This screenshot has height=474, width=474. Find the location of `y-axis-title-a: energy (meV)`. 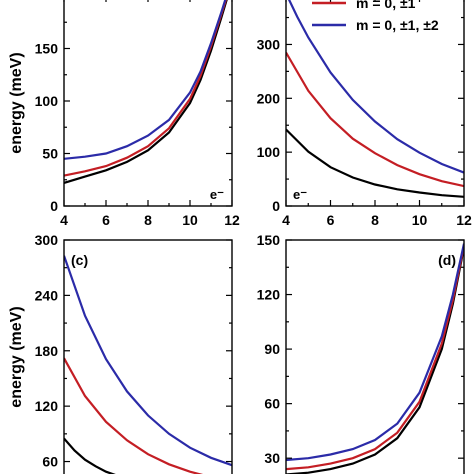

y-axis-title-a: energy (meV) is located at coordinates (16, 102).